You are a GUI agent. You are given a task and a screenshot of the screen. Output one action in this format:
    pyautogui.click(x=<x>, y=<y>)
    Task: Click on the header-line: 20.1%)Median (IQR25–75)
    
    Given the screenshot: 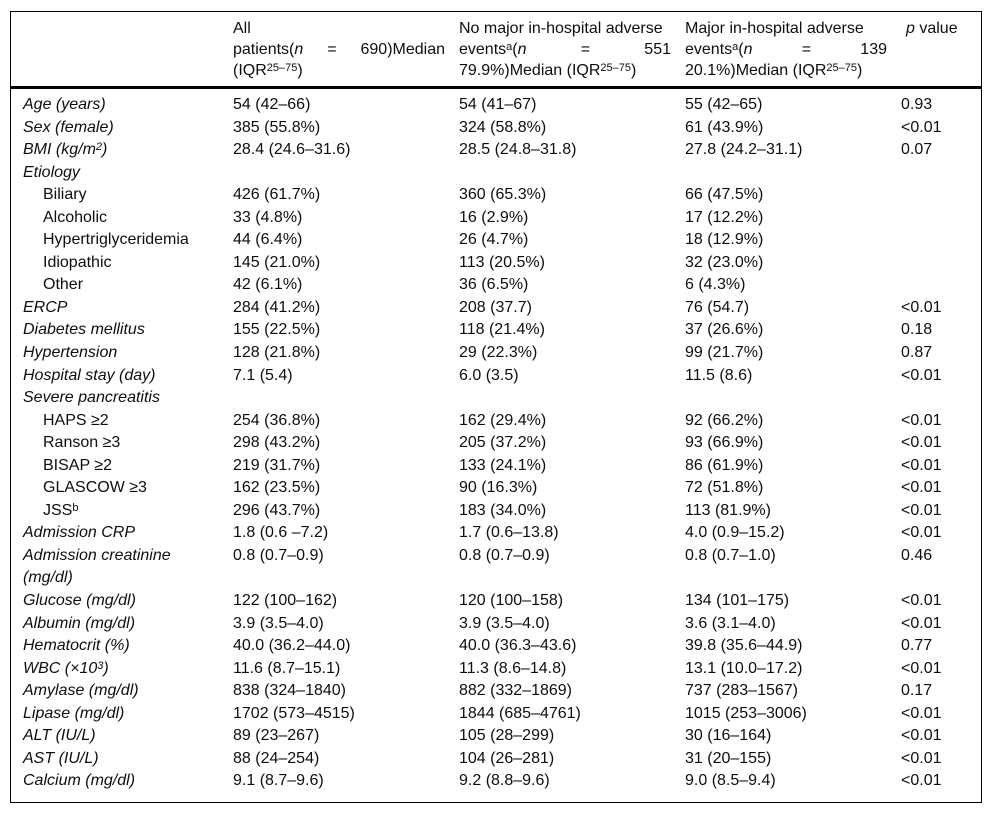 What is the action you would take?
    pyautogui.click(x=786, y=70)
    